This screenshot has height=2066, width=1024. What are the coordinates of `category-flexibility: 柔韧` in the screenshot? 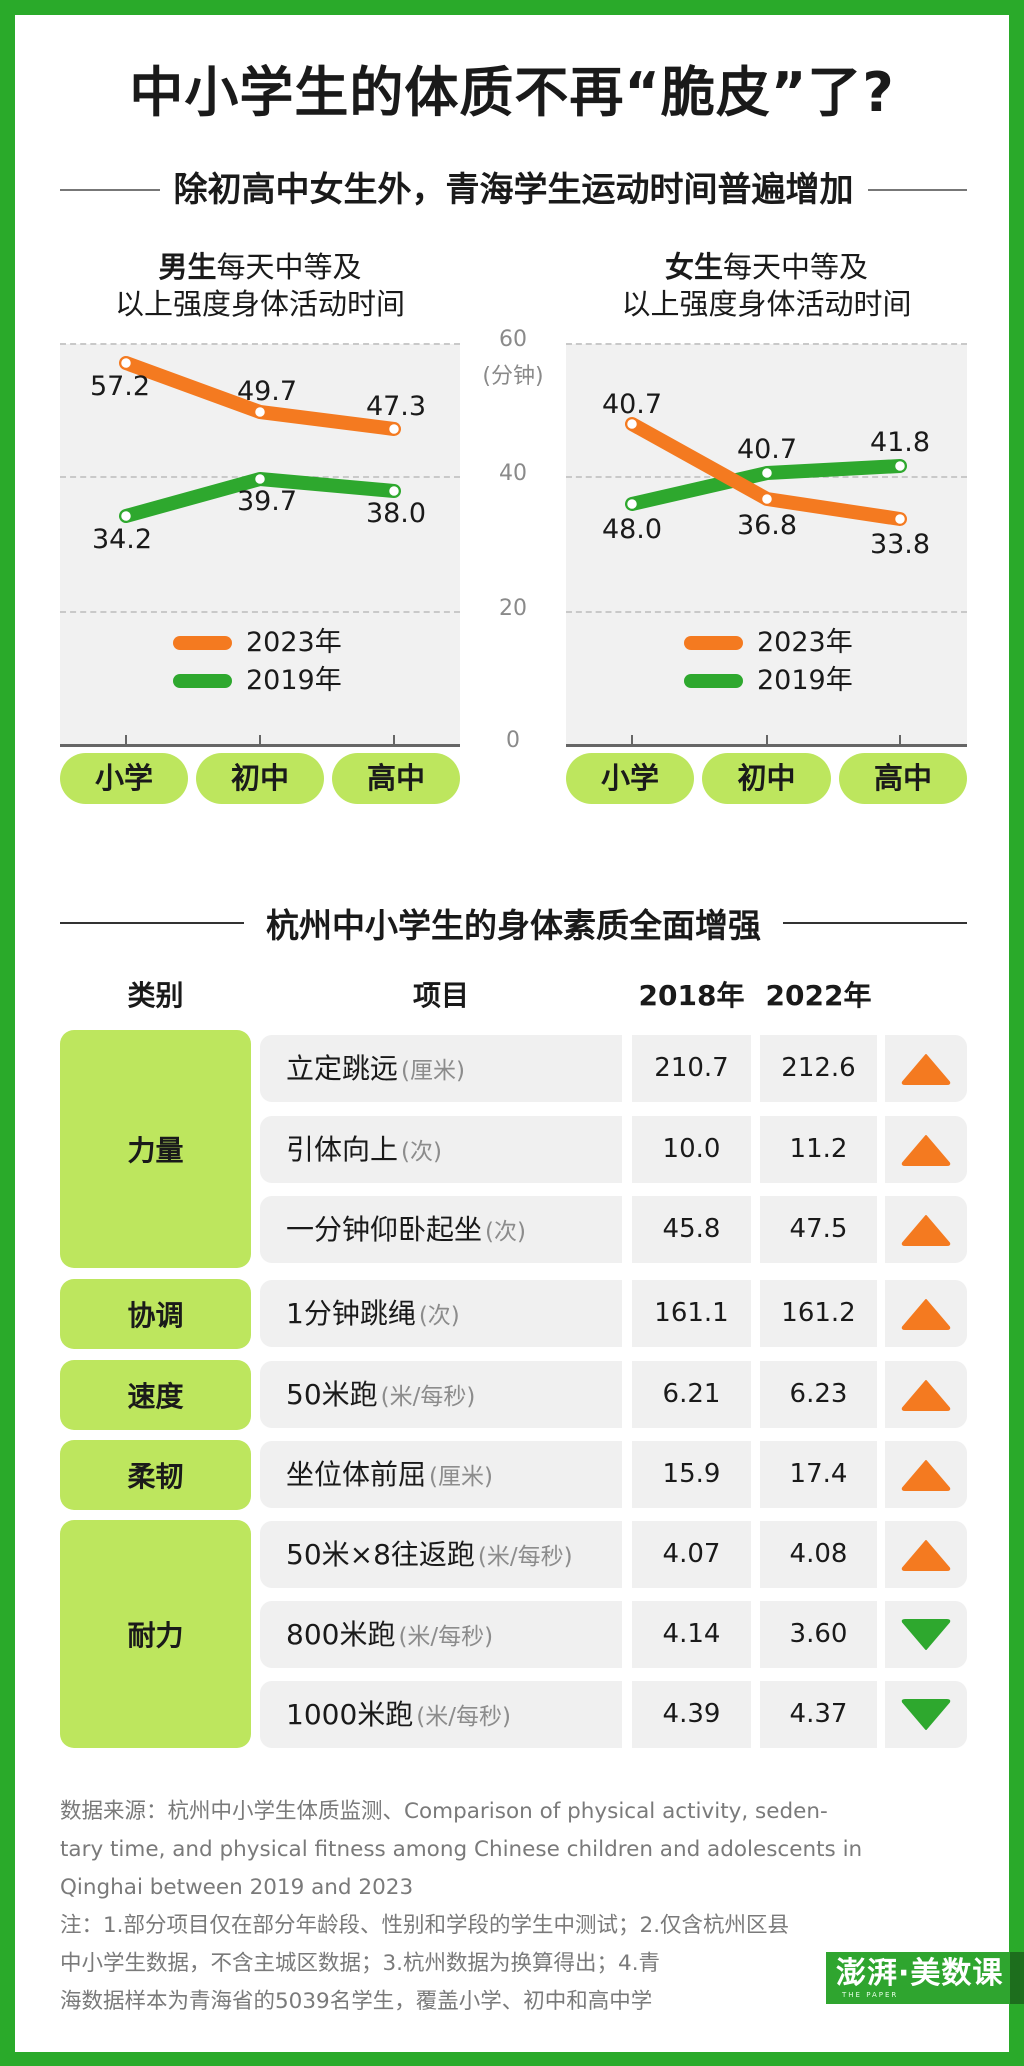 It's located at (155, 1475).